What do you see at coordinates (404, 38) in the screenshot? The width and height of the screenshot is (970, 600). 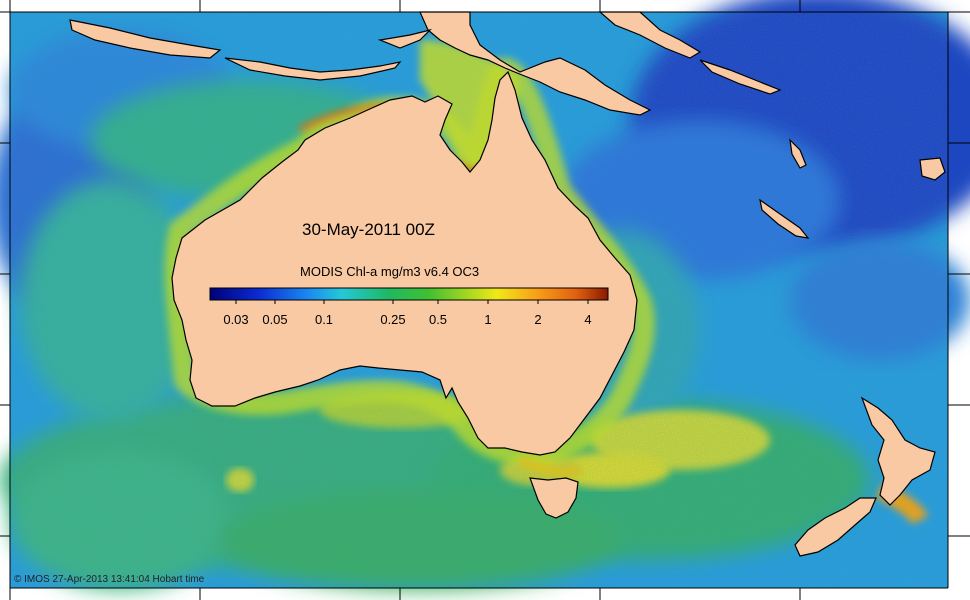 I see `timor-landmass` at bounding box center [404, 38].